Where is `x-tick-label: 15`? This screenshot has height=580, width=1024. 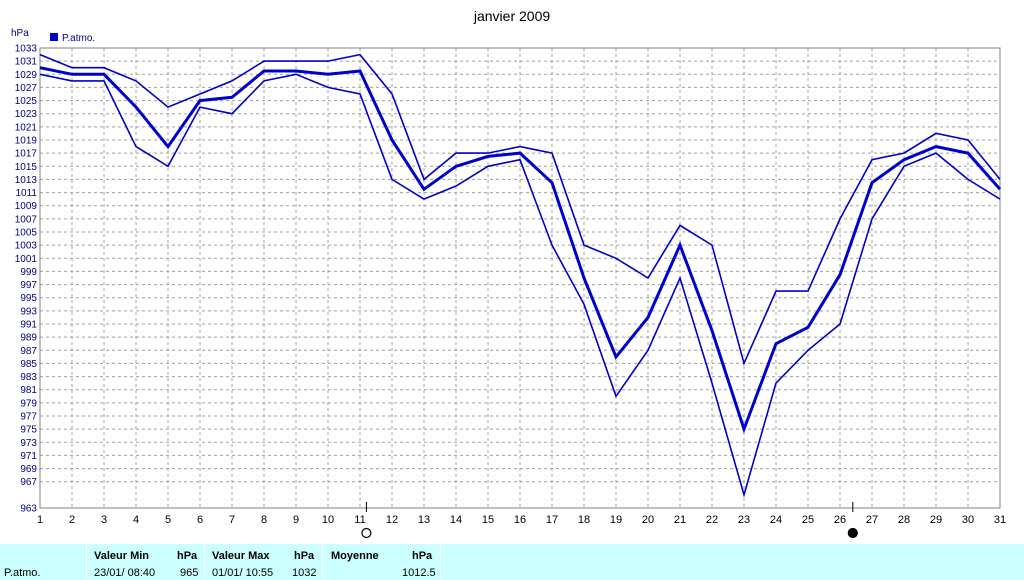
x-tick-label: 15 is located at coordinates (488, 520).